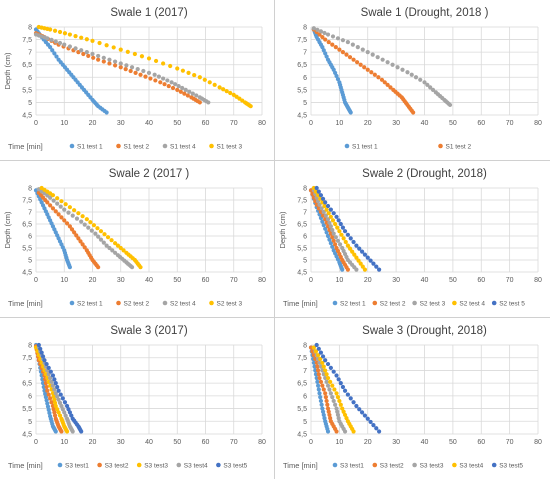  Describe the element at coordinates (149, 174) in the screenshot. I see `chart-title: Swale 2 (2017 )` at that location.